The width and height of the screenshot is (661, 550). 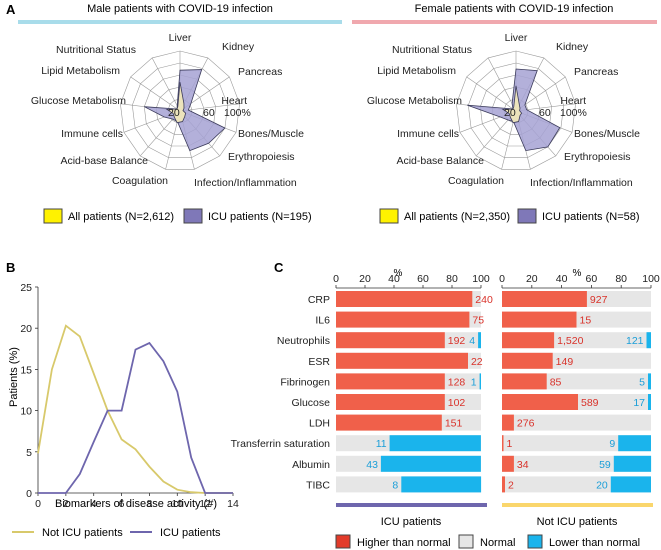 I want to click on bar-category-label: CRP, so click(x=319, y=300).